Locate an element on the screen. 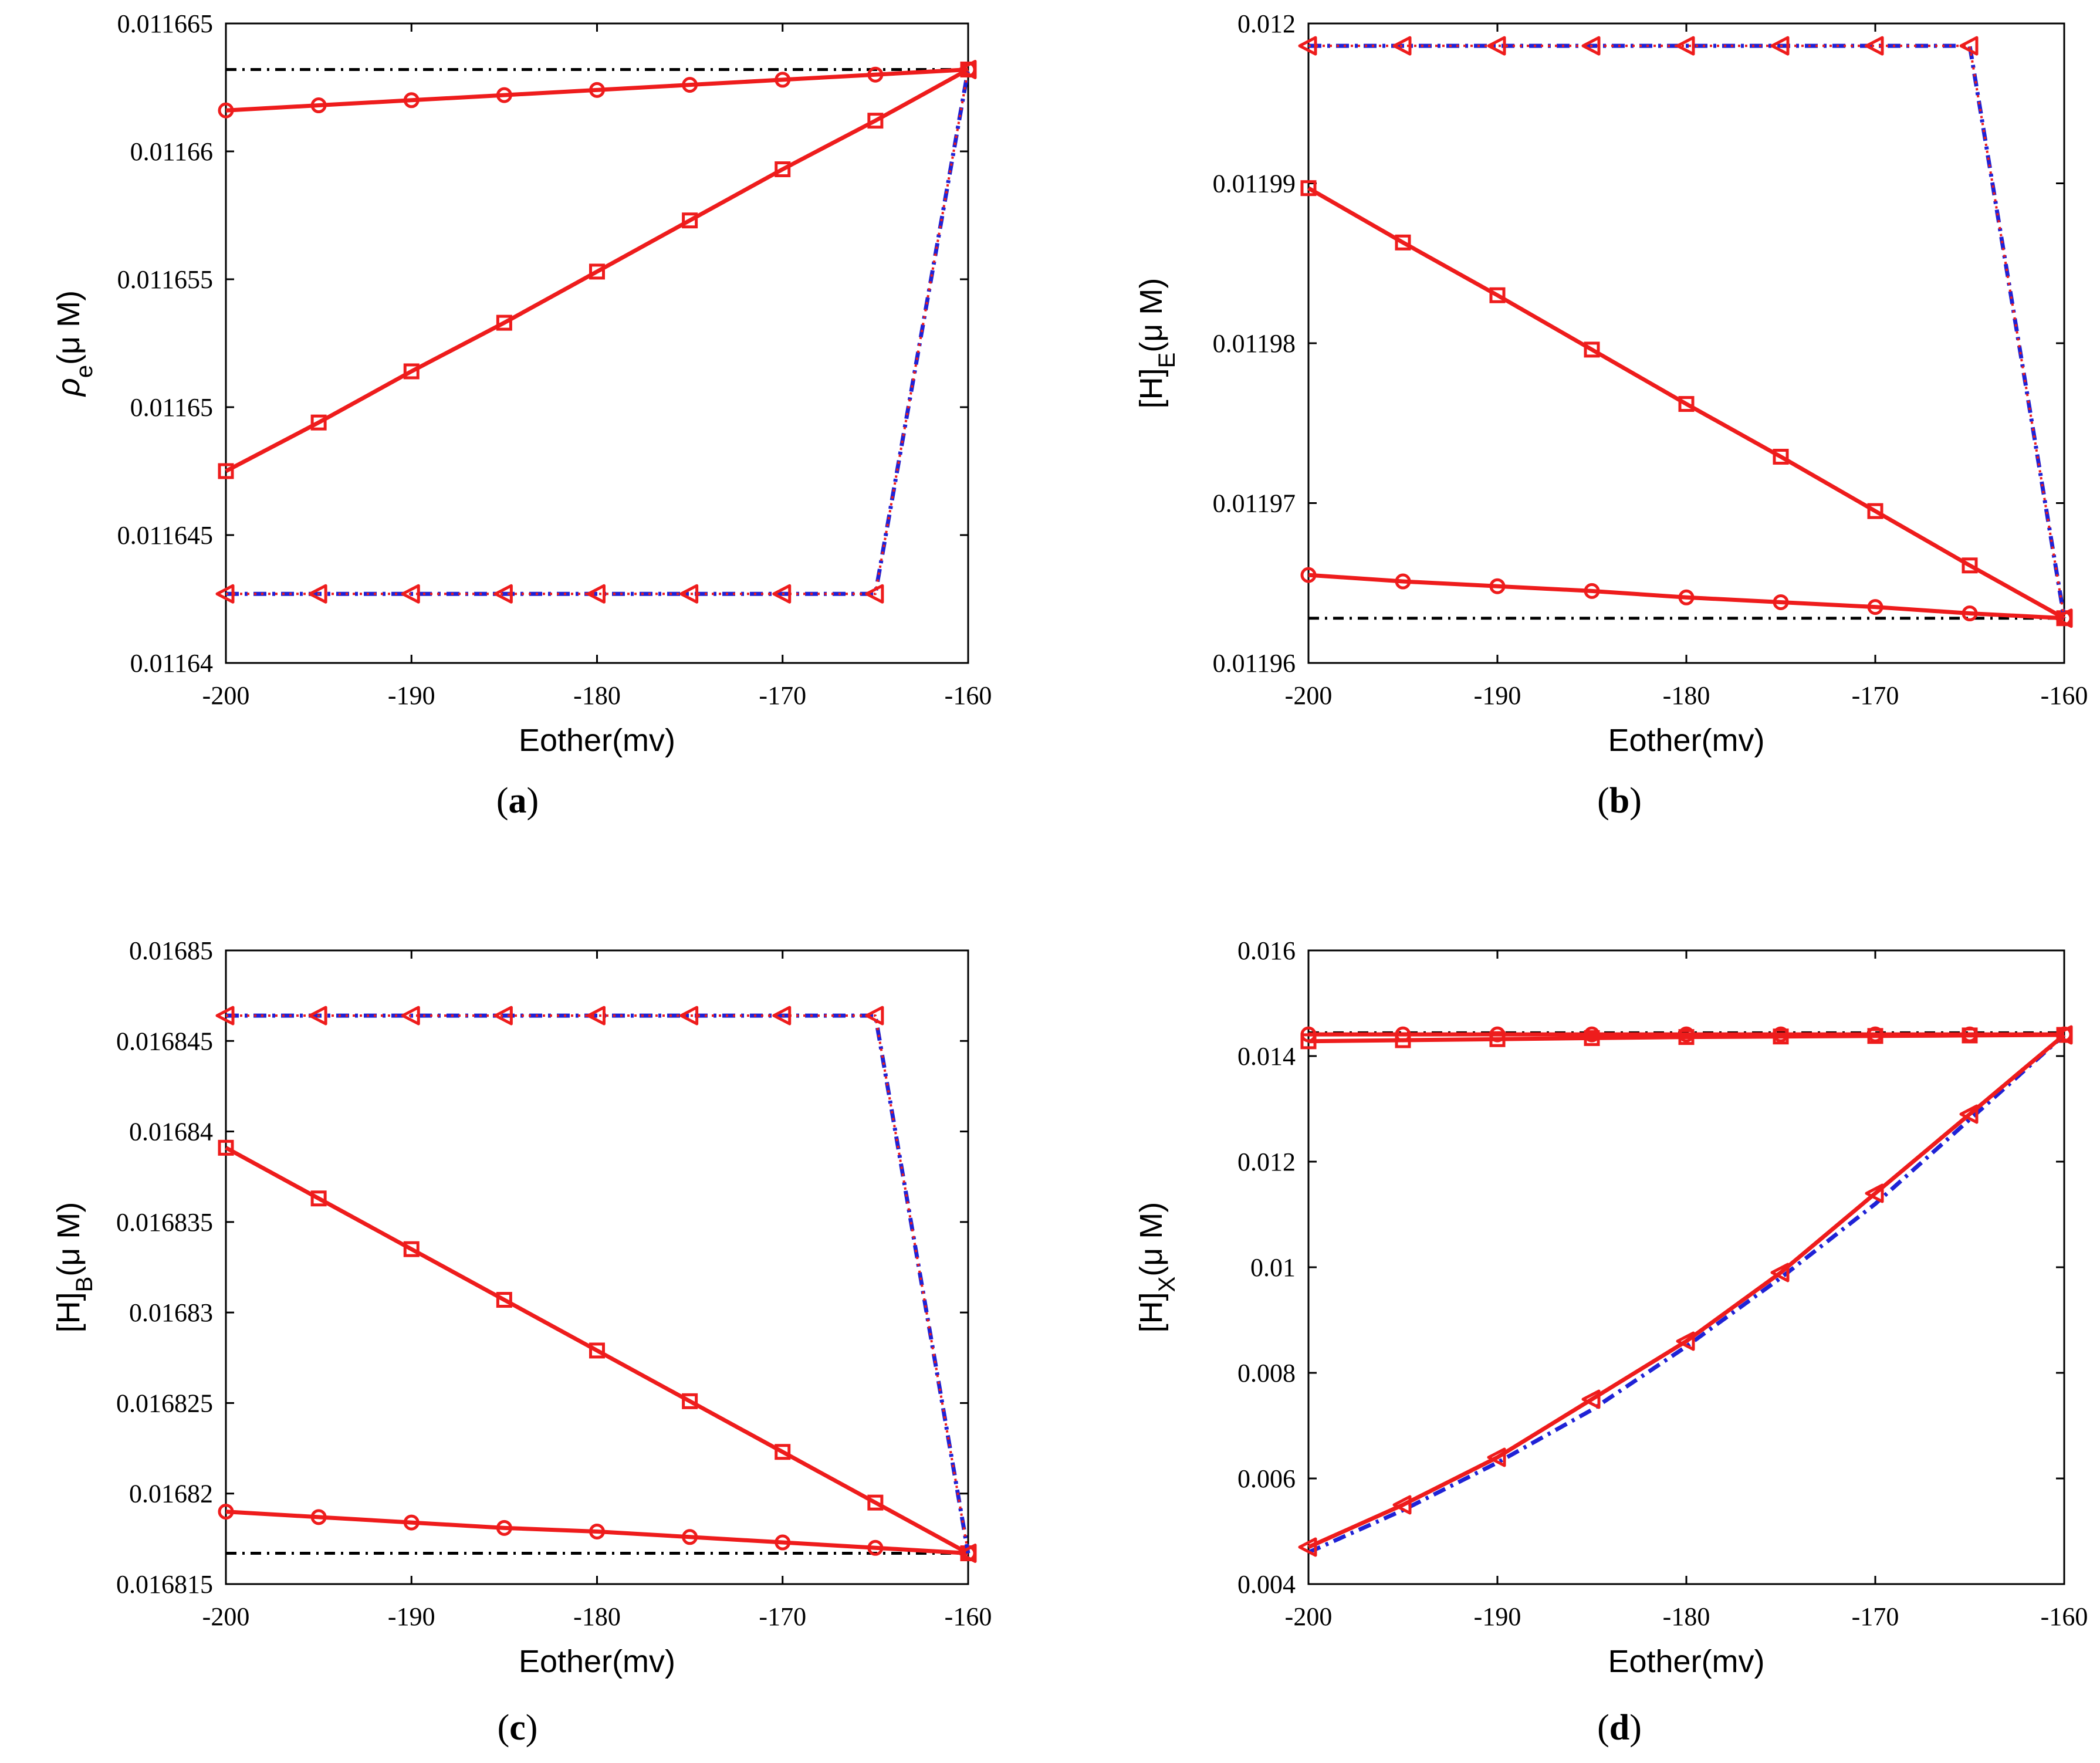  panel-caption: (a) is located at coordinates (517, 801).